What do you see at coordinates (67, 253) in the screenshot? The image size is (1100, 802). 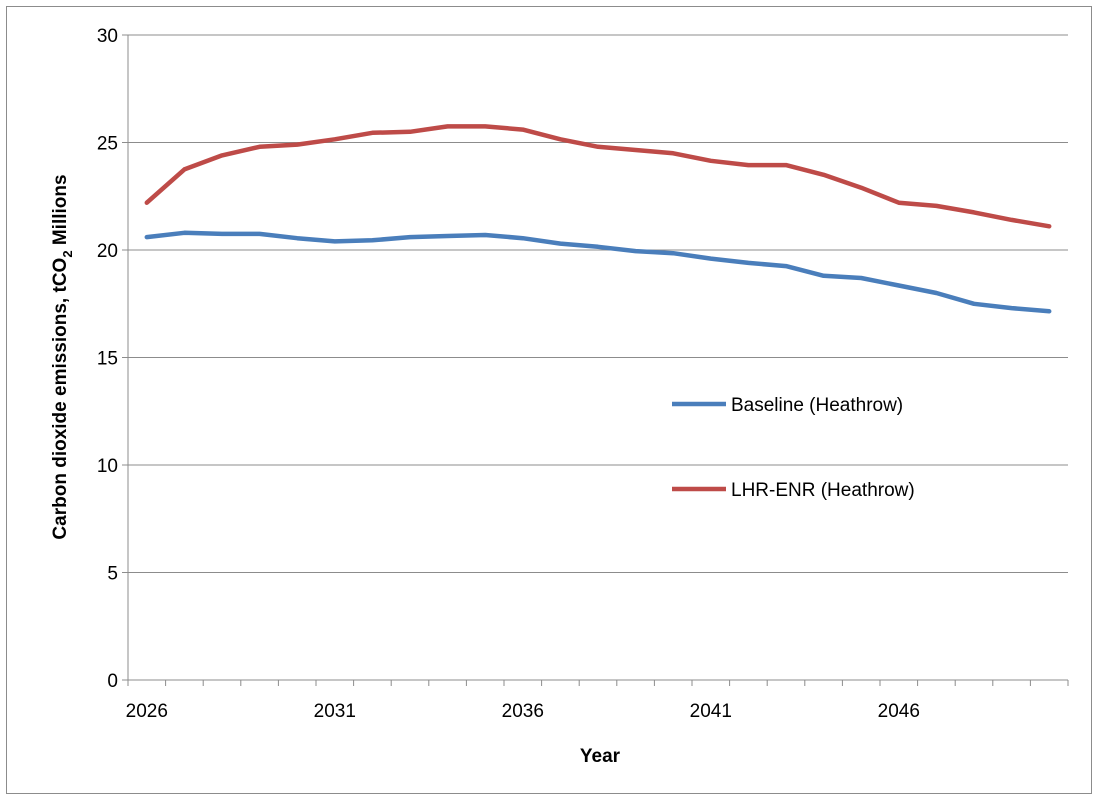 I see `y-axis-title-subscript: 2` at bounding box center [67, 253].